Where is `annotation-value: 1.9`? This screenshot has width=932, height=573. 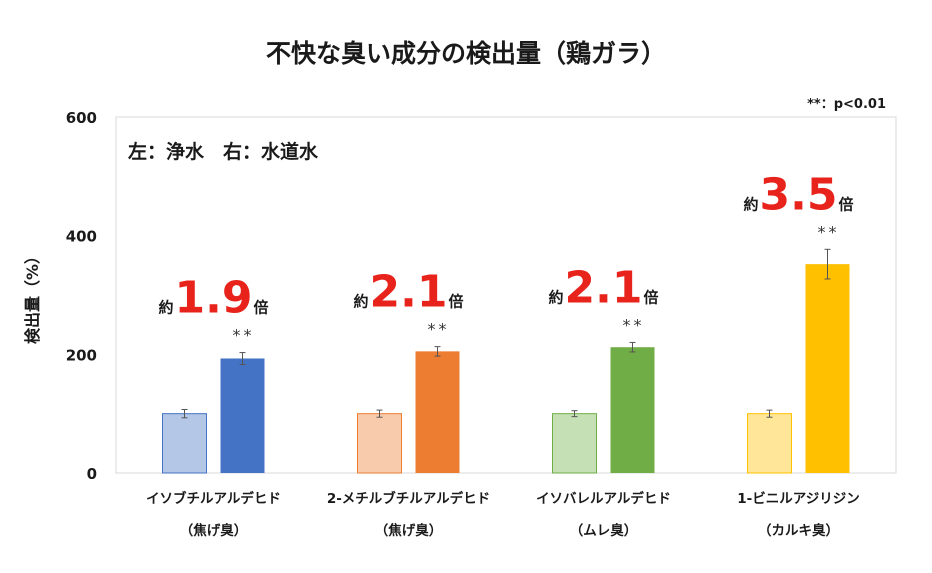
annotation-value: 1.9 is located at coordinates (214, 298).